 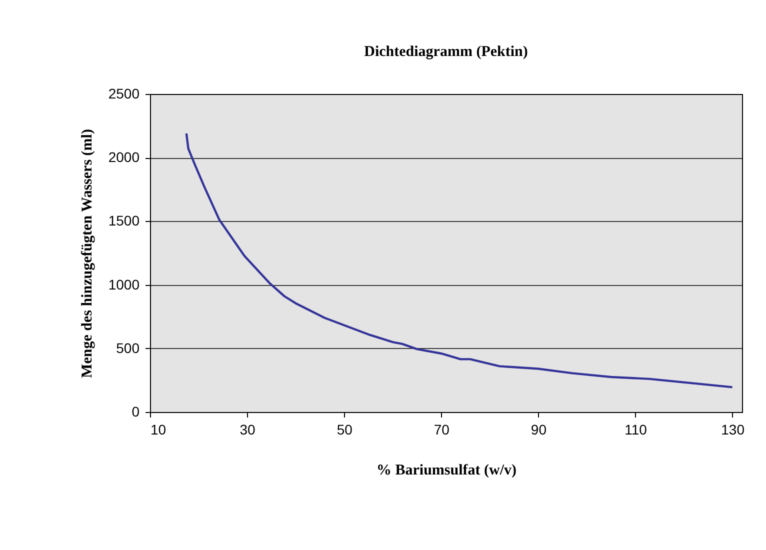 What do you see at coordinates (636, 430) in the screenshot?
I see `x-tick-label: 110` at bounding box center [636, 430].